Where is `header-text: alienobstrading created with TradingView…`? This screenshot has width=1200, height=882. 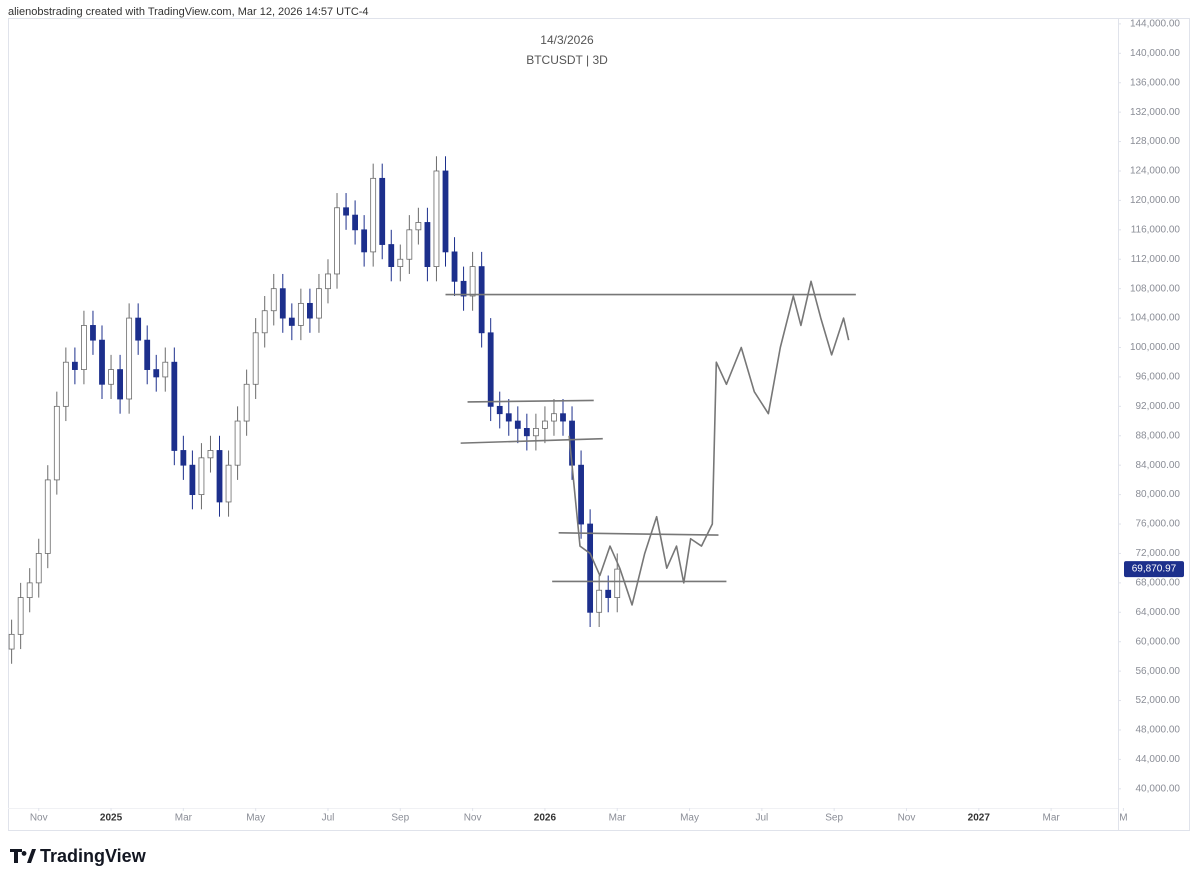
header-text: alienobstrading created with TradingView… is located at coordinates (188, 12).